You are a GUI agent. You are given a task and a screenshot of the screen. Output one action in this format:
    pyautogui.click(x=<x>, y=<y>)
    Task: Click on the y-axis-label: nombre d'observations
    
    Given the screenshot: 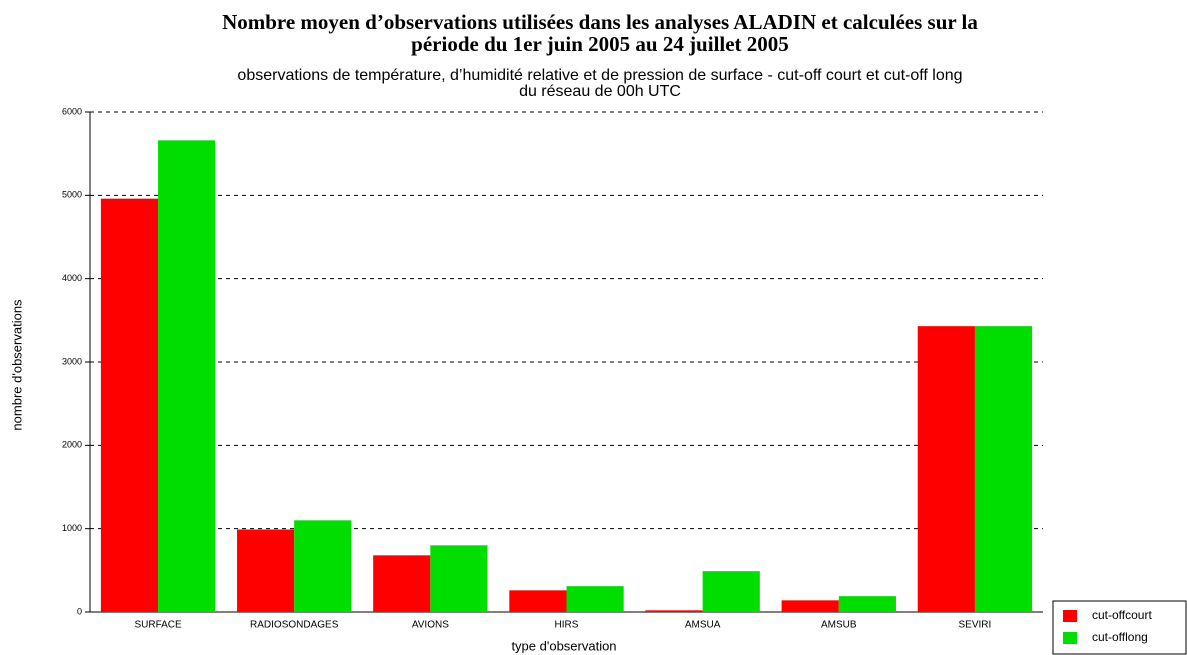 What is the action you would take?
    pyautogui.click(x=16, y=365)
    